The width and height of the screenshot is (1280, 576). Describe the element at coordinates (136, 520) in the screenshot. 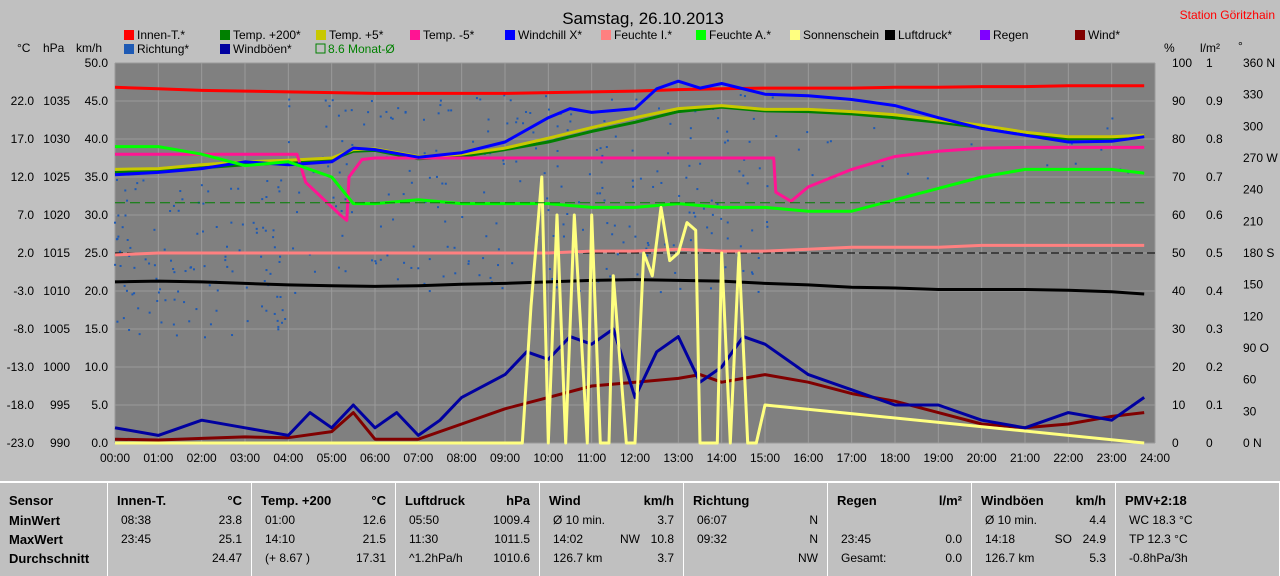

I see `stats-cell-left: 08:38` at that location.